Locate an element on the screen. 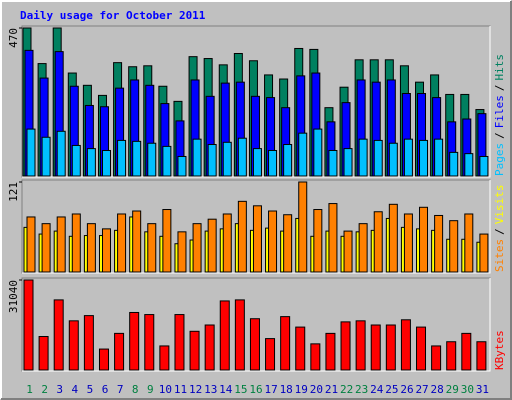  legend-entry: Pages is located at coordinates (499, 159).